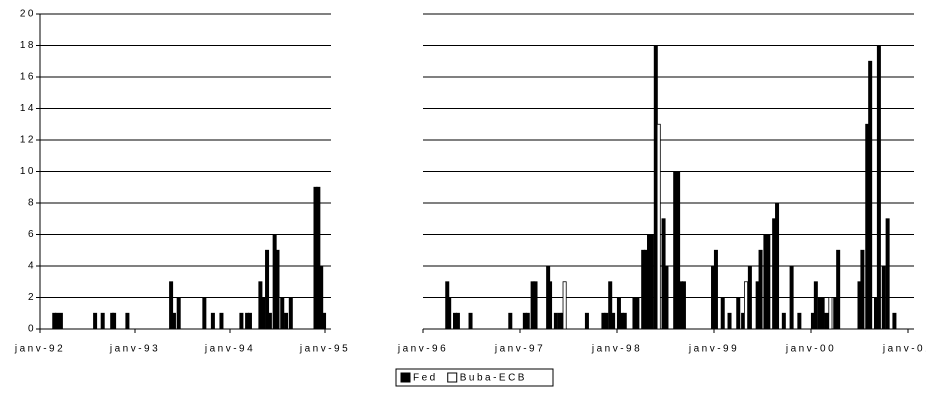 The width and height of the screenshot is (926, 395). I want to click on x-tick-label: janv-98, so click(616, 349).